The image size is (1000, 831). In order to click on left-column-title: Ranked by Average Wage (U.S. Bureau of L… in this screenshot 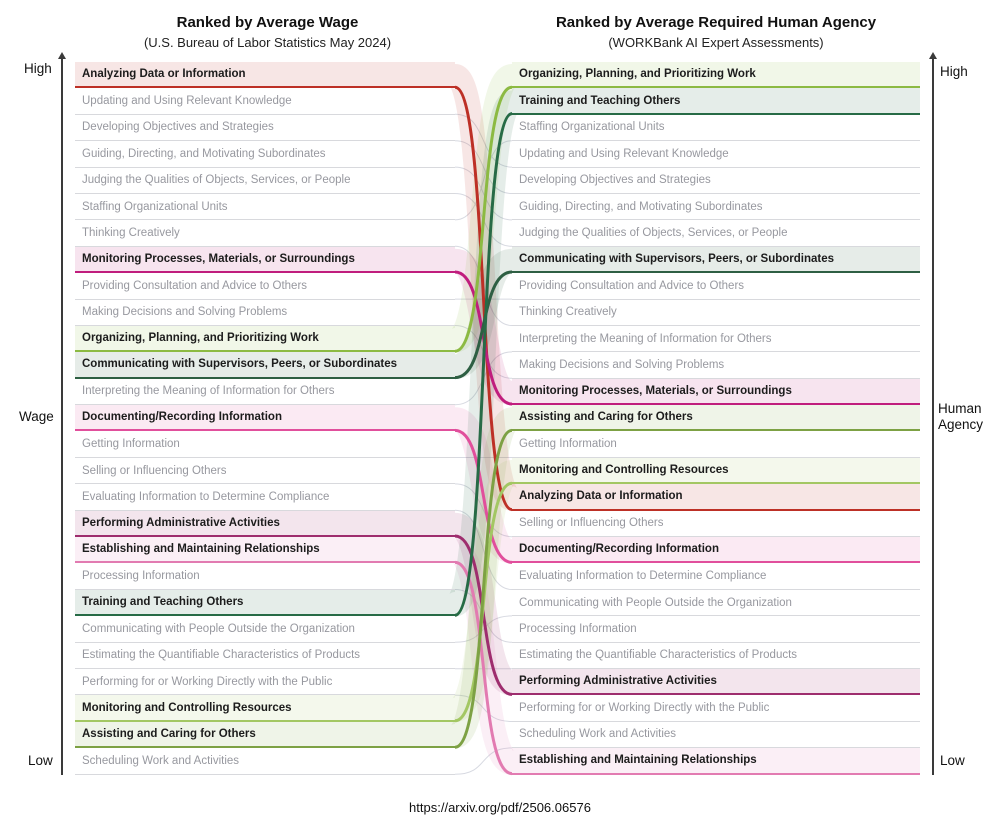, I will do `click(267, 32)`.